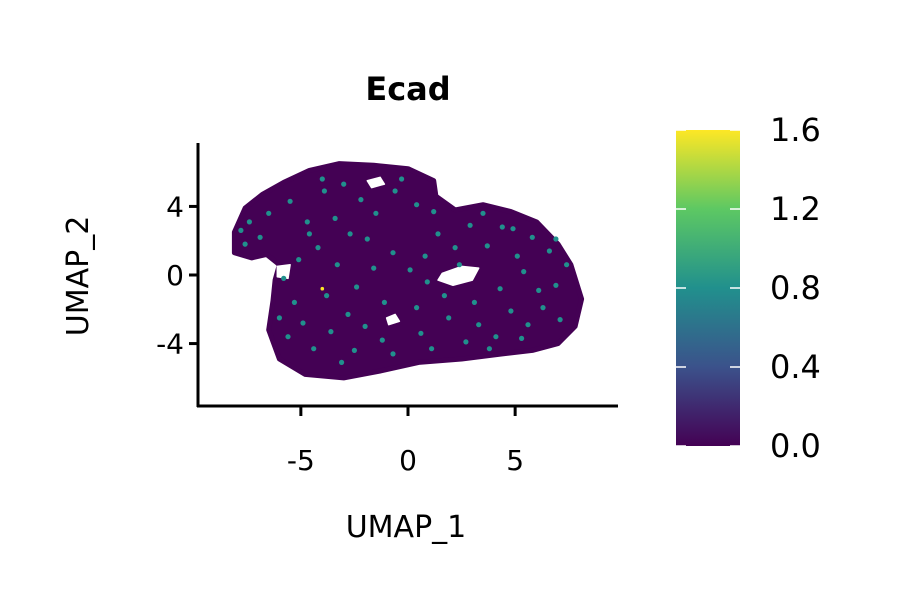 The height and width of the screenshot is (604, 900). Describe the element at coordinates (406, 527) in the screenshot. I see `x-axis-label: UMAP_1` at that location.